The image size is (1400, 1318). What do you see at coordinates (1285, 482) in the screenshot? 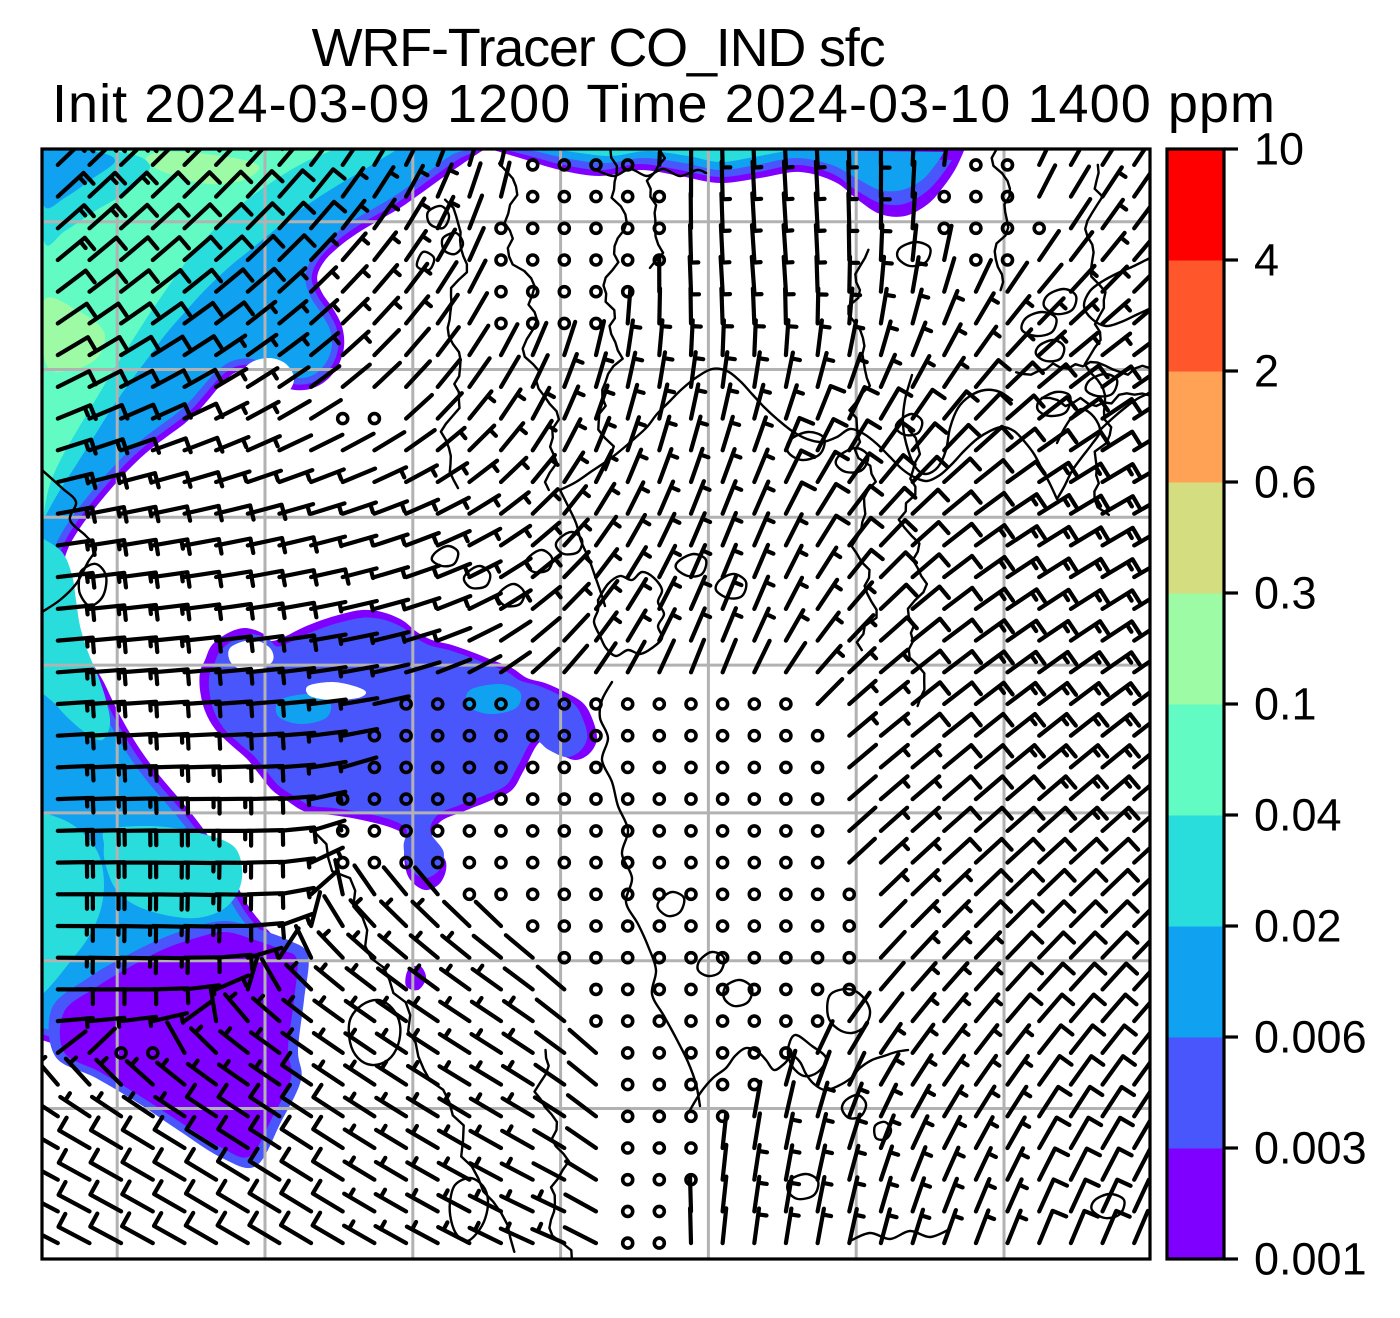
I see `svg-text: 0.6` at bounding box center [1285, 482].